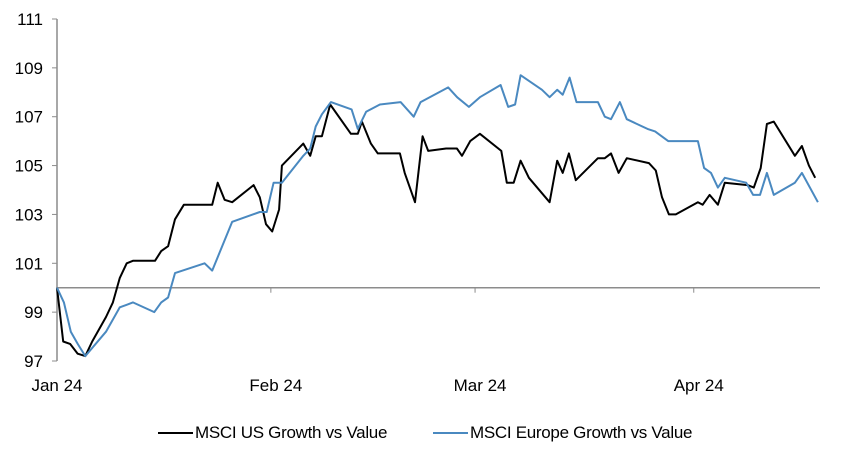  I want to click on legend-item-europe: MSCI Europe Growth vs Value, so click(562, 433).